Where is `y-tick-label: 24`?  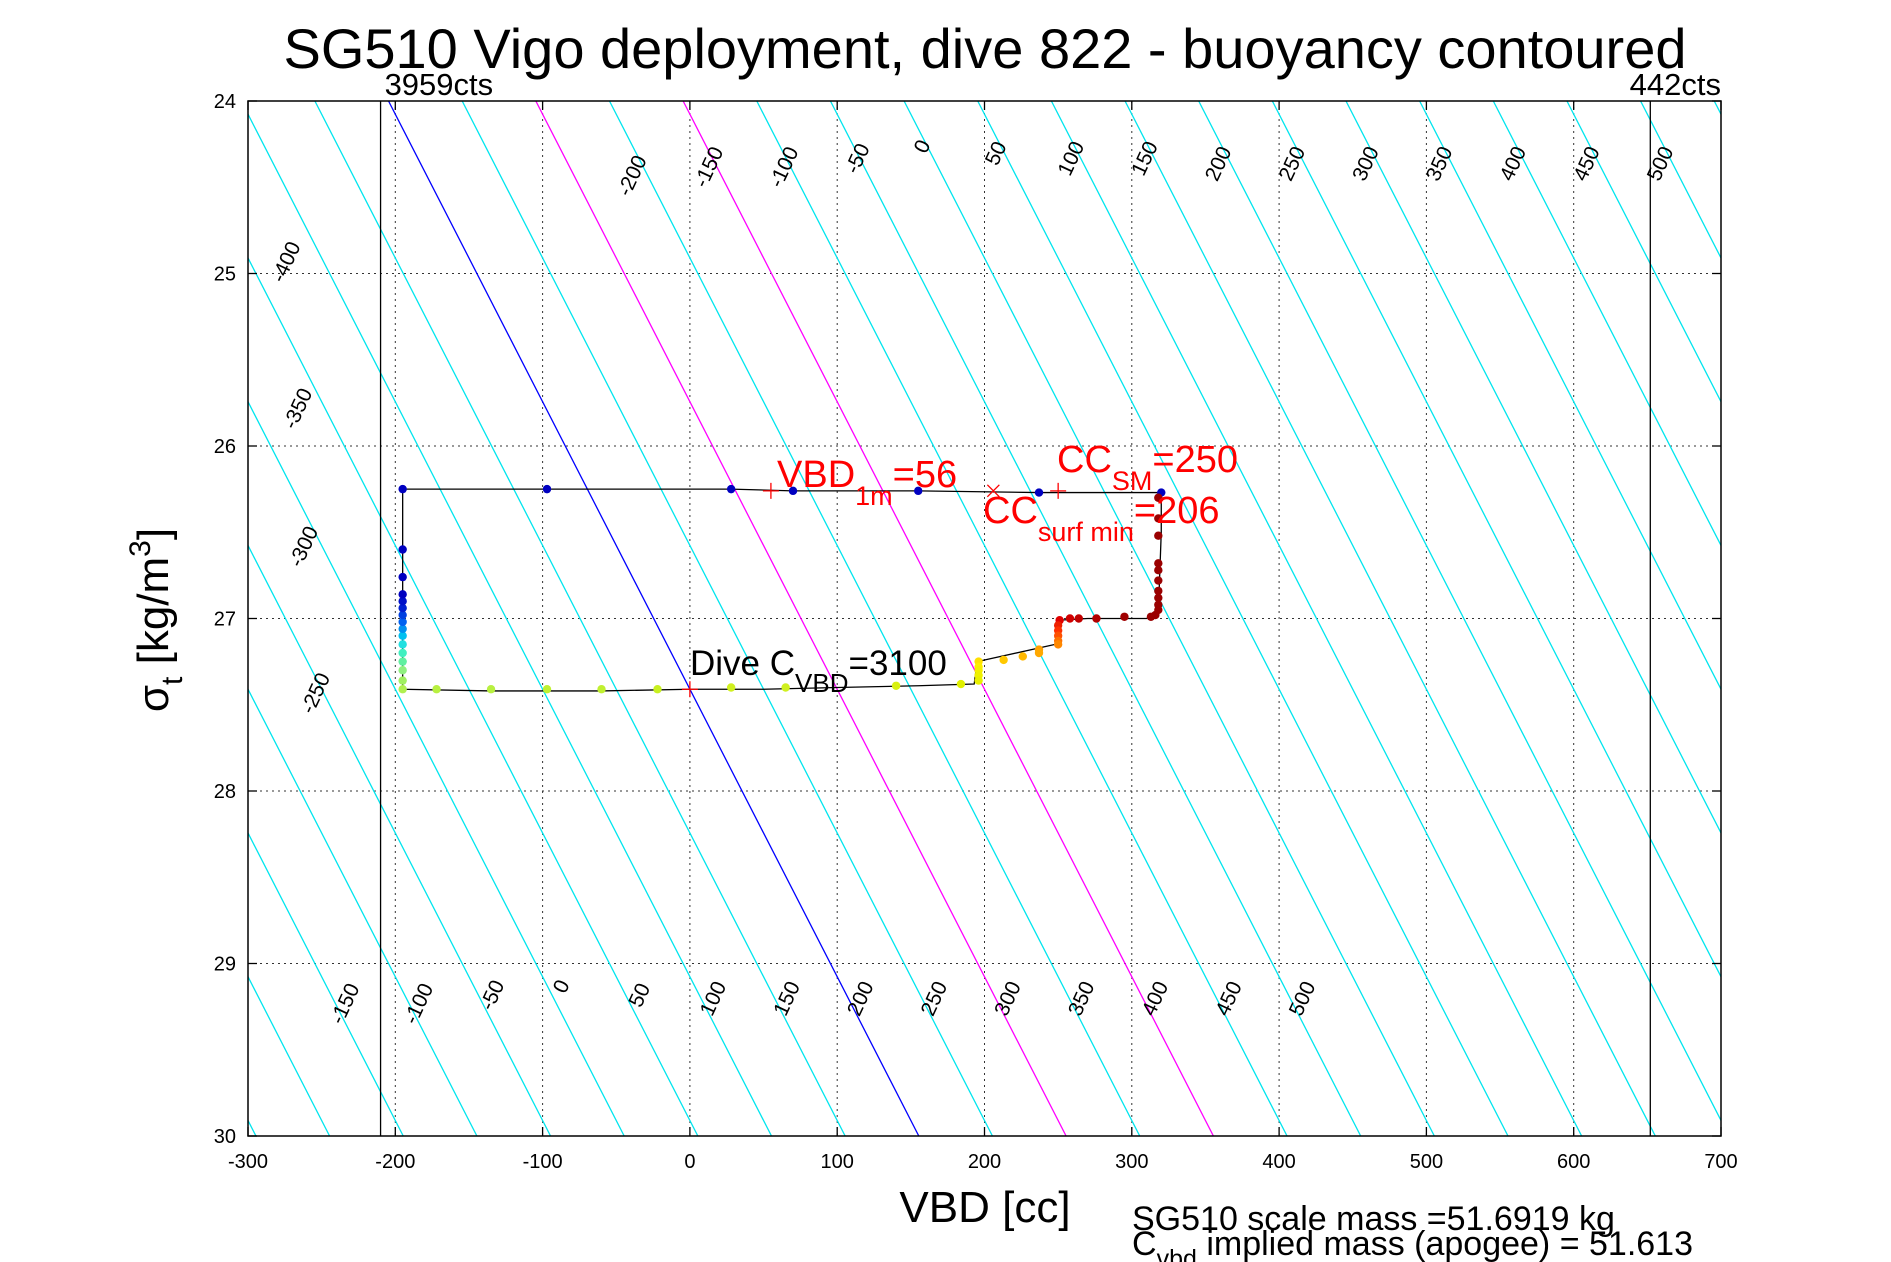 y-tick-label: 24 is located at coordinates (225, 102).